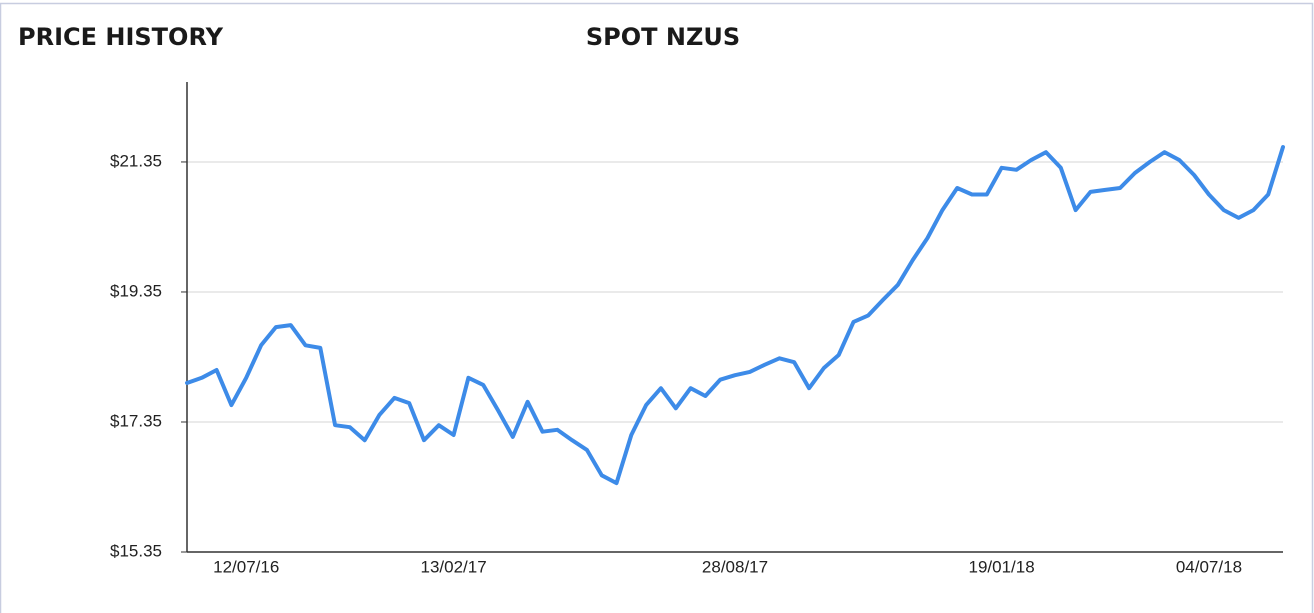  I want to click on y-tick-label: $17.35, so click(136, 420).